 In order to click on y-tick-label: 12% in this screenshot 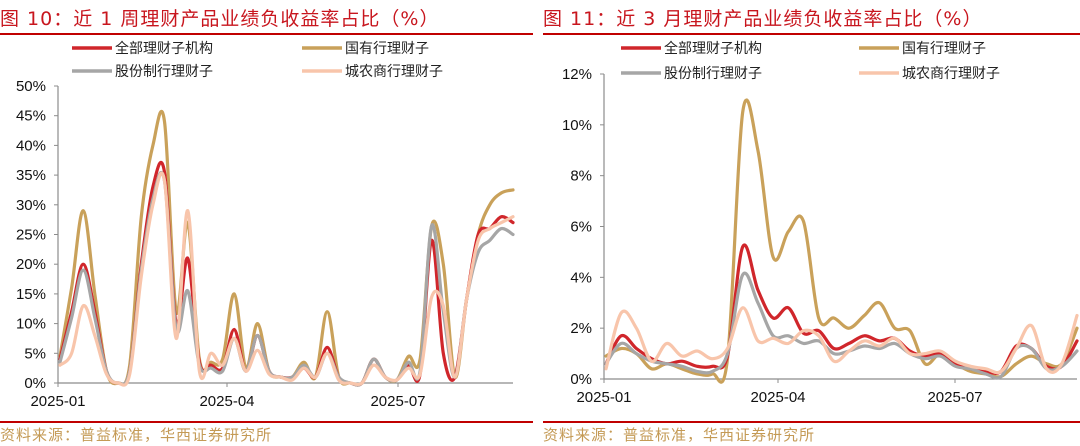, I will do `click(577, 74)`.